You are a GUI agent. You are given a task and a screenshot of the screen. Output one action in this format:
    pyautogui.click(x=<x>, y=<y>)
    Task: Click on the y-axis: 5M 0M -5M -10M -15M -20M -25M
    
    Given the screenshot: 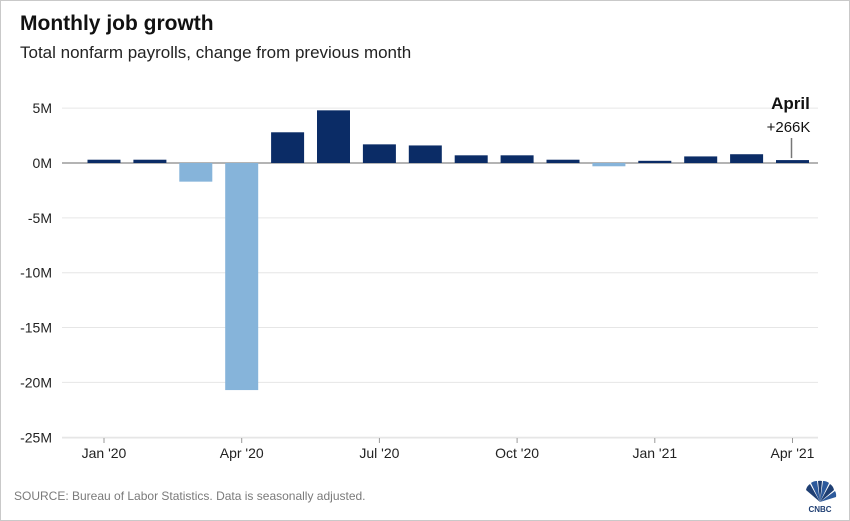 What is the action you would take?
    pyautogui.click(x=36, y=272)
    